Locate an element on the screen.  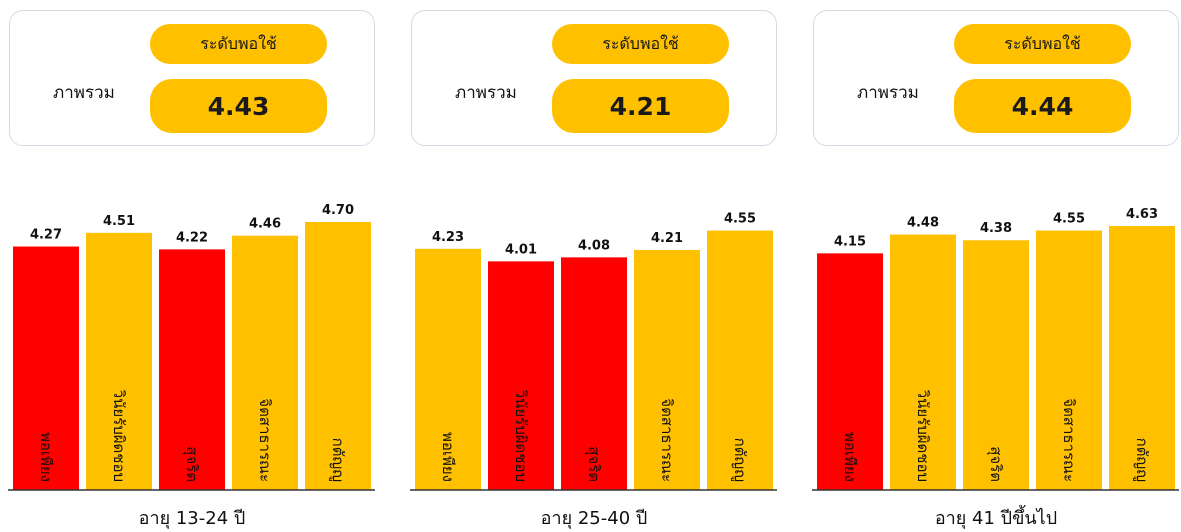
overall-score: 4.43 is located at coordinates (238, 106).